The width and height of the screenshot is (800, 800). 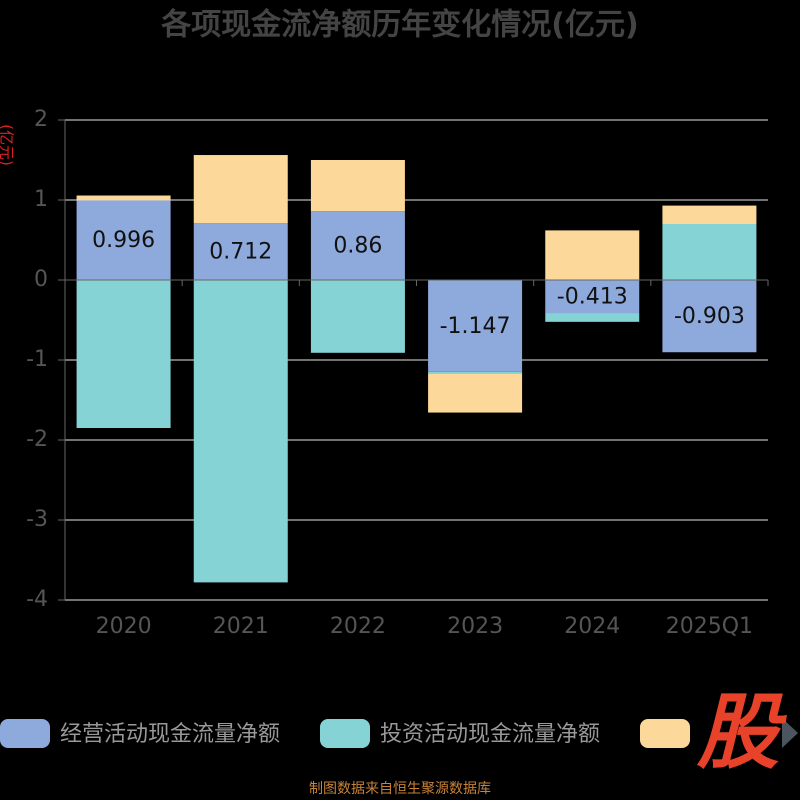 I want to click on data-label: 0.712, so click(x=240, y=252).